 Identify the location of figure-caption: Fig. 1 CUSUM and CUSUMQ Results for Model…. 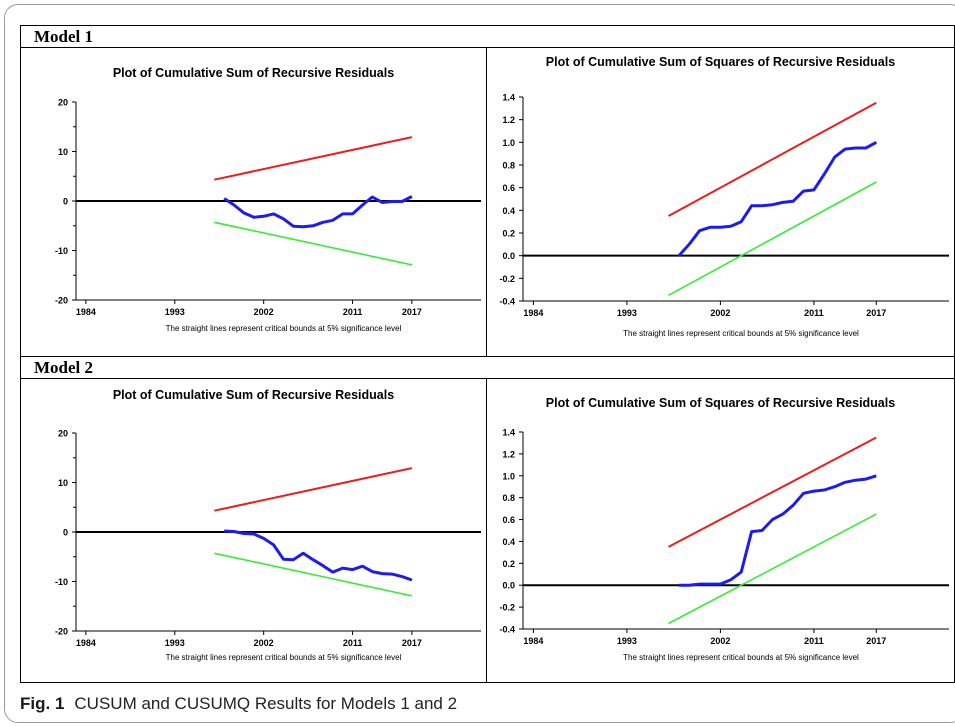
(238, 704).